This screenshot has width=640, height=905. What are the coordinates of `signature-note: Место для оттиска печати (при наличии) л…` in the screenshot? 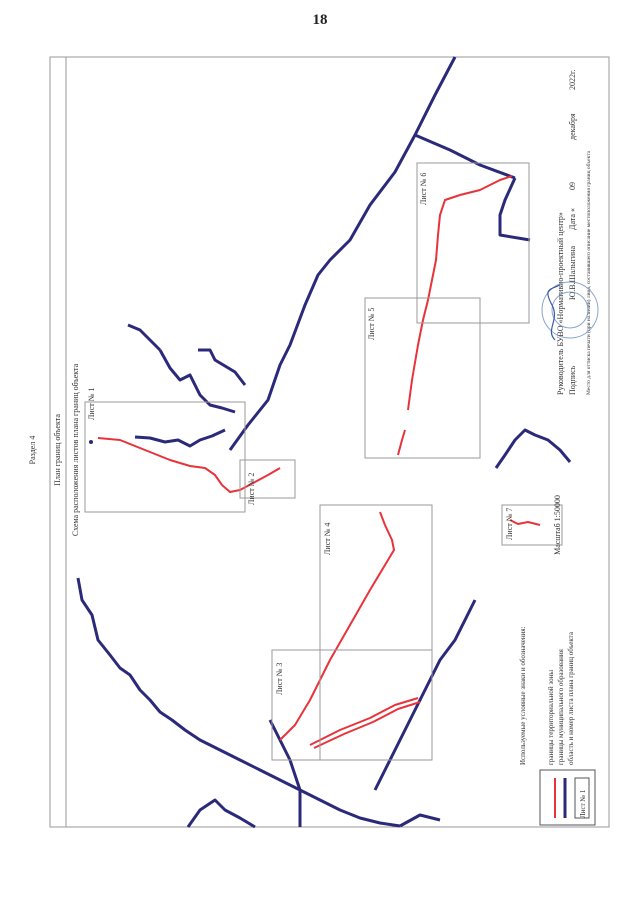 It's located at (588, 272).